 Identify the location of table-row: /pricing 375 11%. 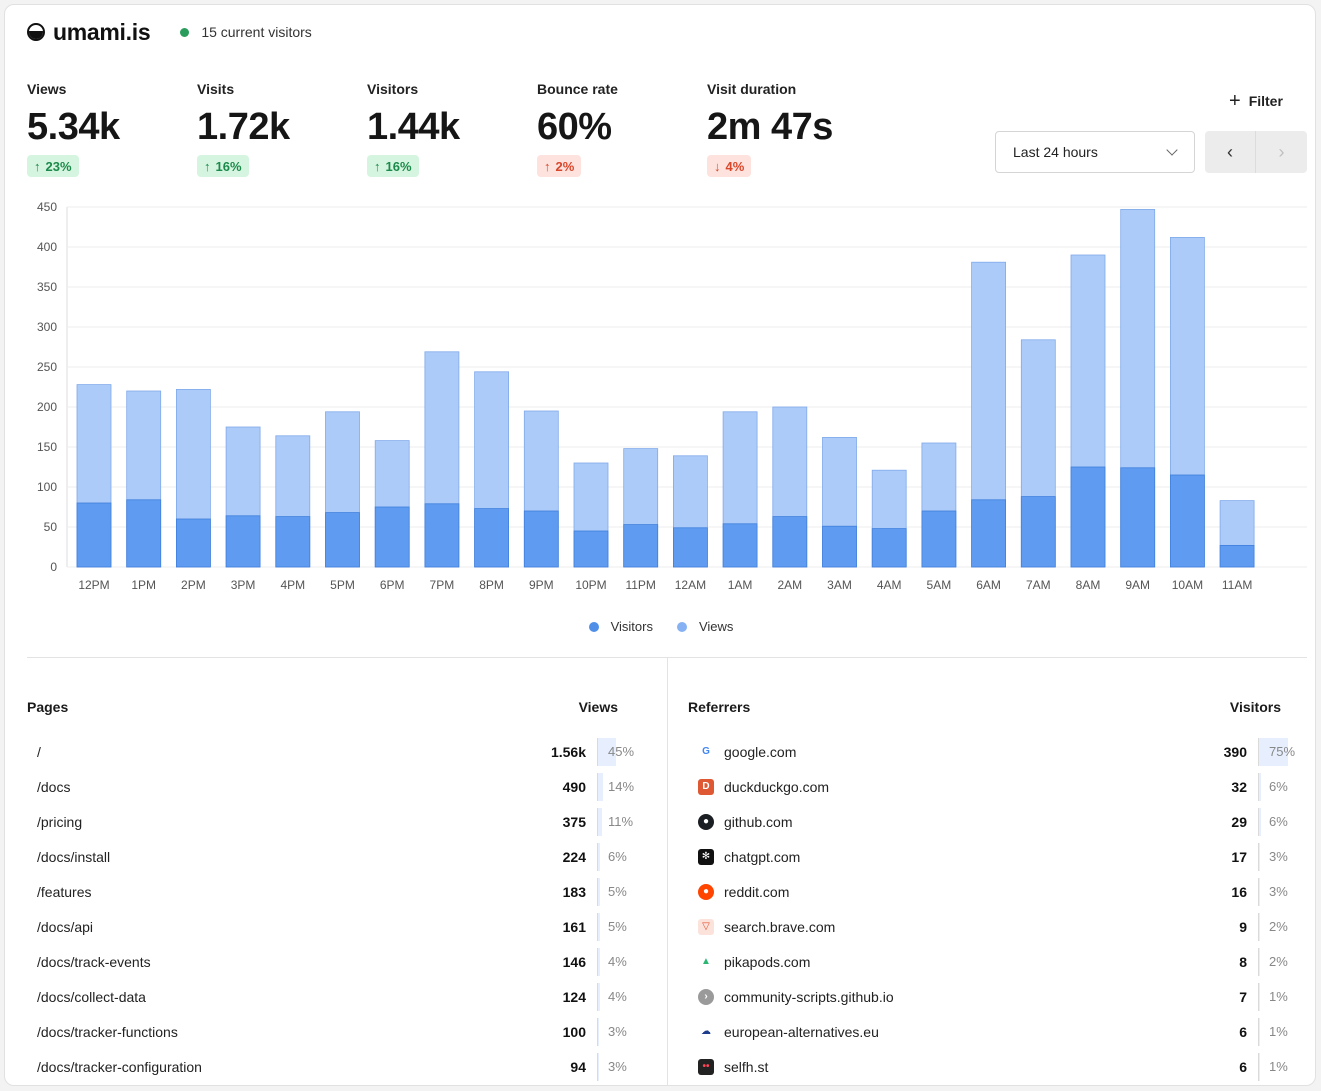
(332, 821).